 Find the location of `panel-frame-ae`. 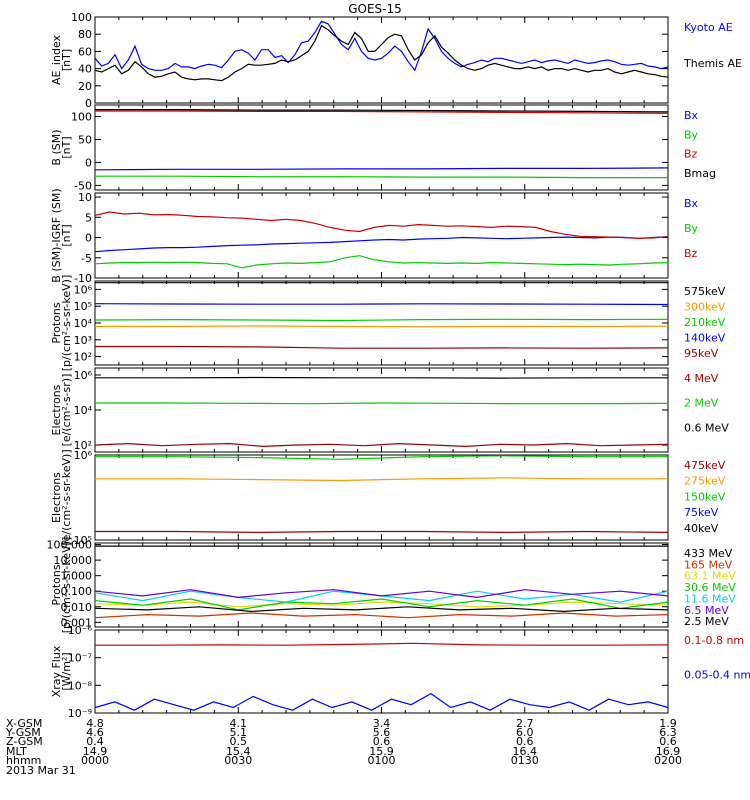

panel-frame-ae is located at coordinates (381, 60).